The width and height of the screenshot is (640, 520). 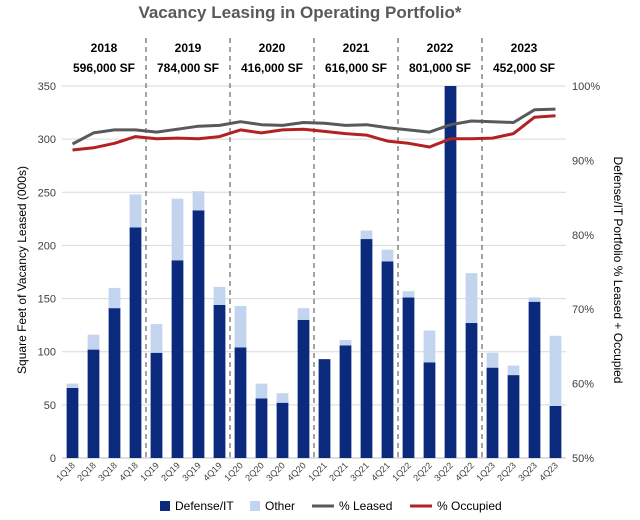 What do you see at coordinates (317, 471) in the screenshot?
I see `x-tick-label: 1Q21` at bounding box center [317, 471].